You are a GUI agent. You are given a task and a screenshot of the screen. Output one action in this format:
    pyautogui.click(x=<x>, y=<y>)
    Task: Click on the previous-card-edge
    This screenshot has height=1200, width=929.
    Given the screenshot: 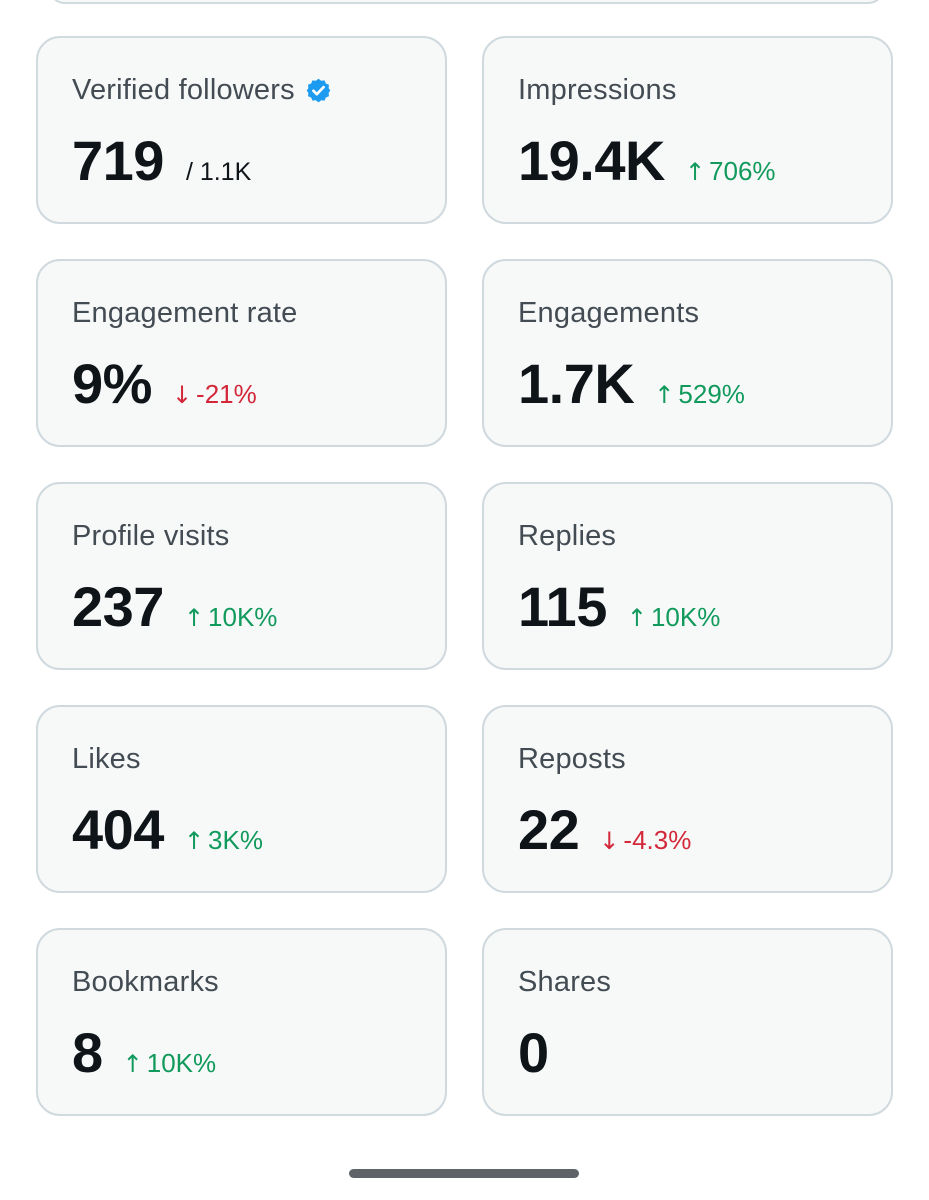 What is the action you would take?
    pyautogui.click(x=466, y=2)
    